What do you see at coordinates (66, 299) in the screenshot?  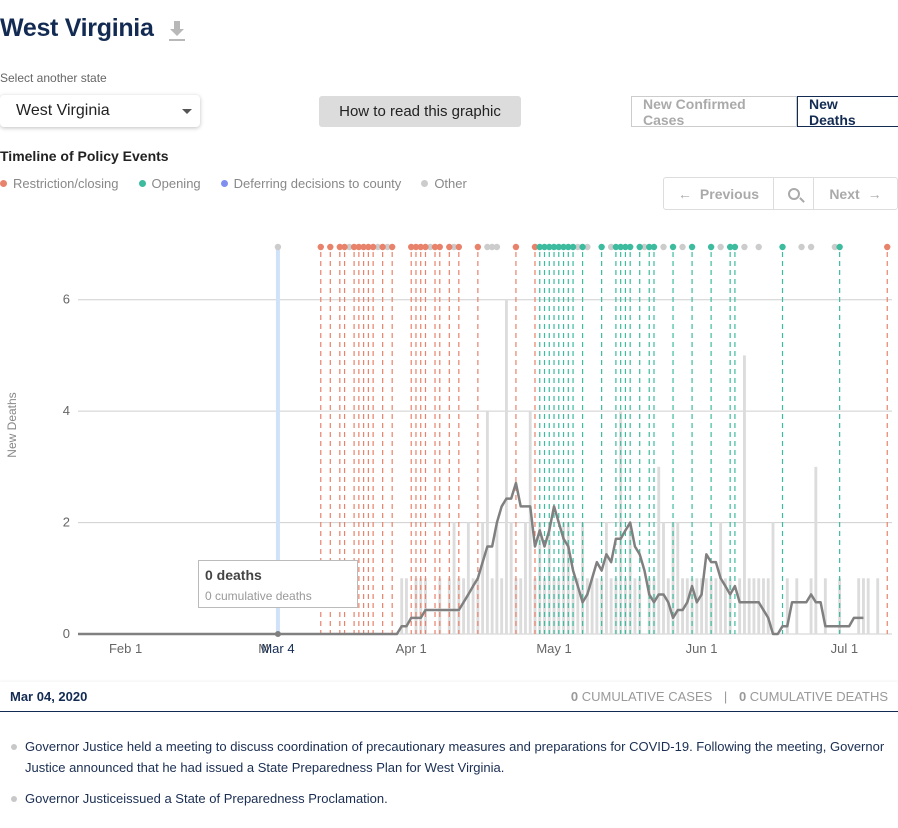 I see `y-tick-label: 6` at bounding box center [66, 299].